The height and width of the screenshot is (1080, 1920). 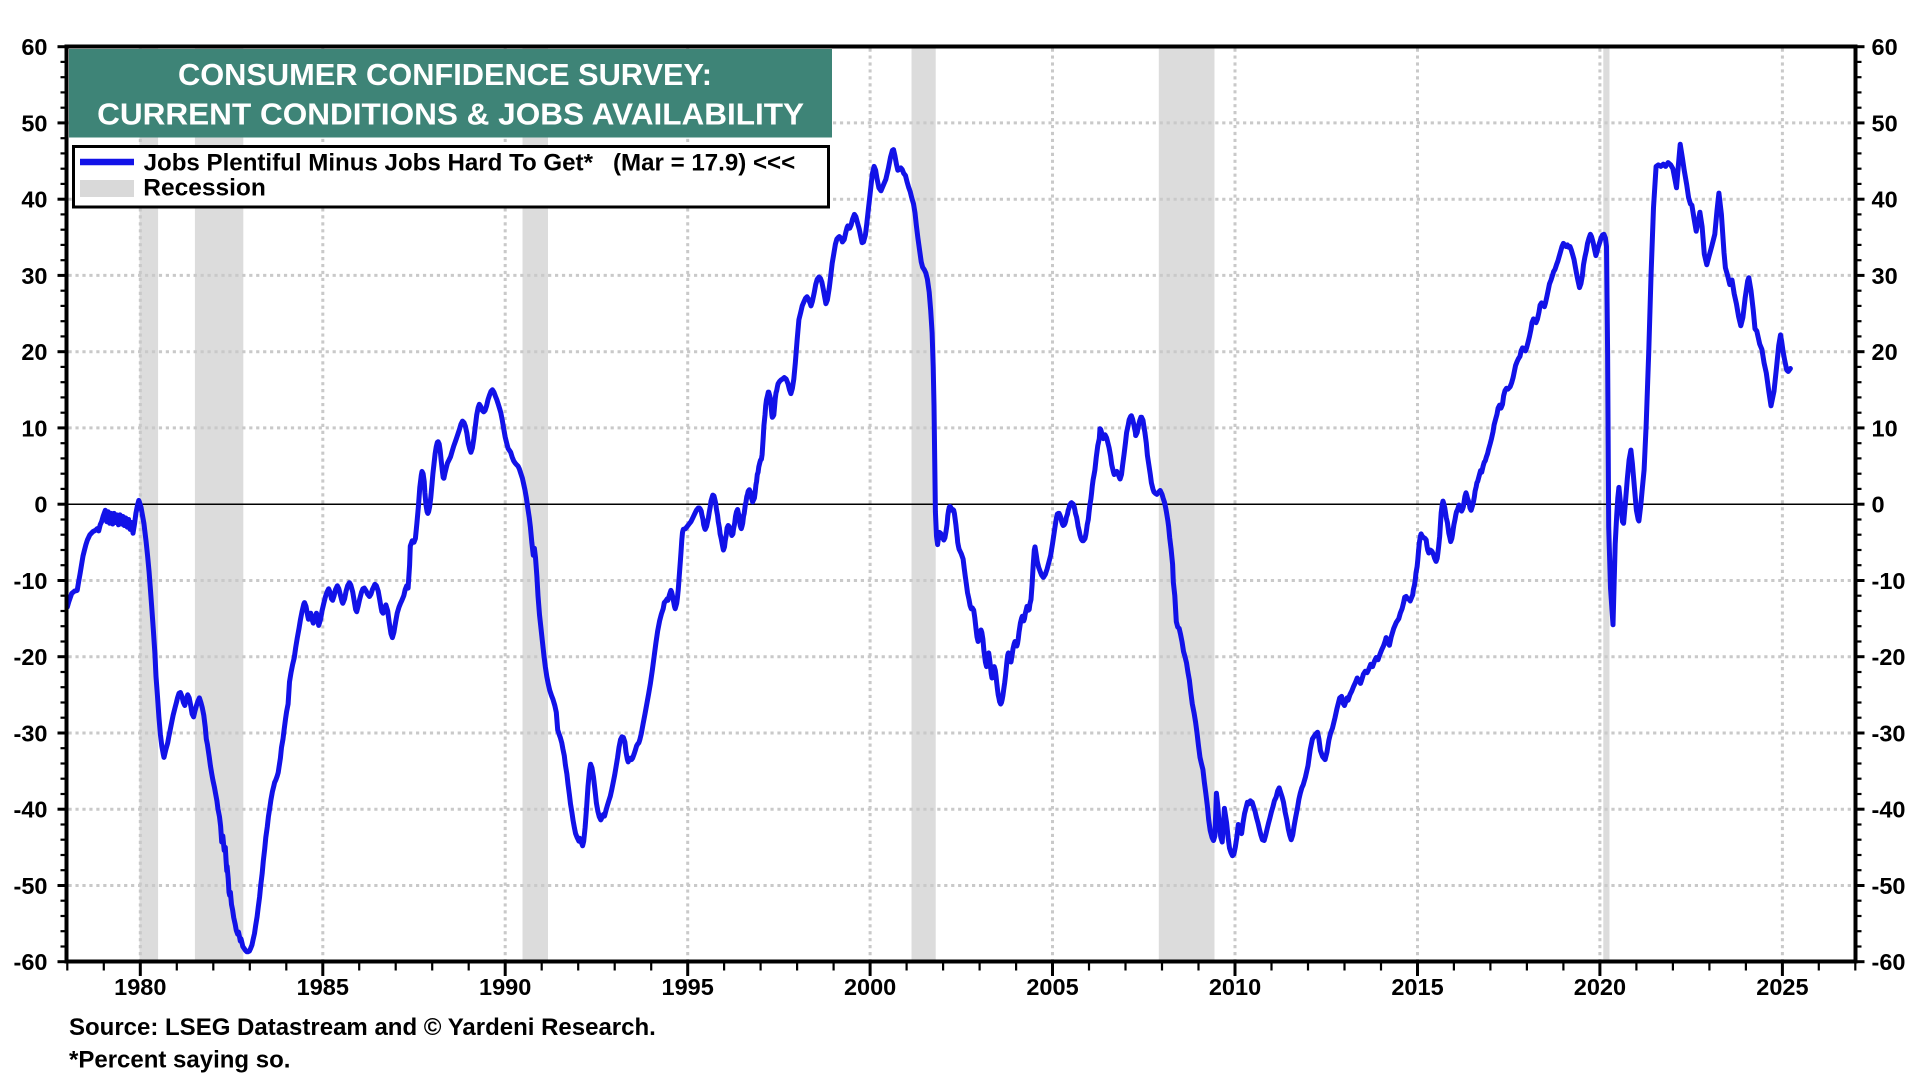 What do you see at coordinates (140, 987) in the screenshot?
I see `svg-text: 1980` at bounding box center [140, 987].